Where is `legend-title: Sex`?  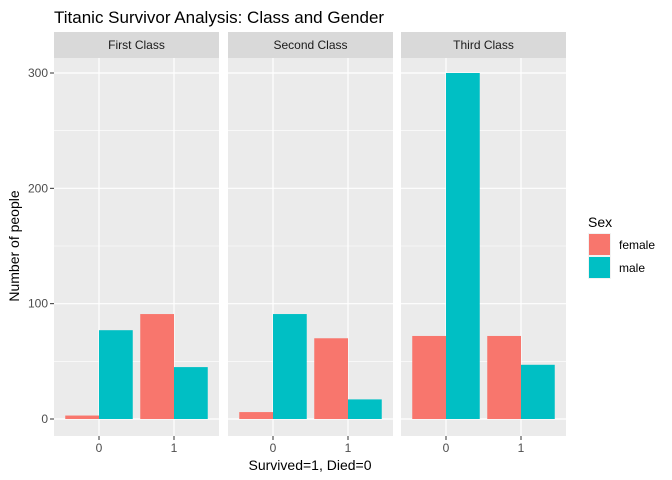
legend-title: Sex is located at coordinates (600, 222).